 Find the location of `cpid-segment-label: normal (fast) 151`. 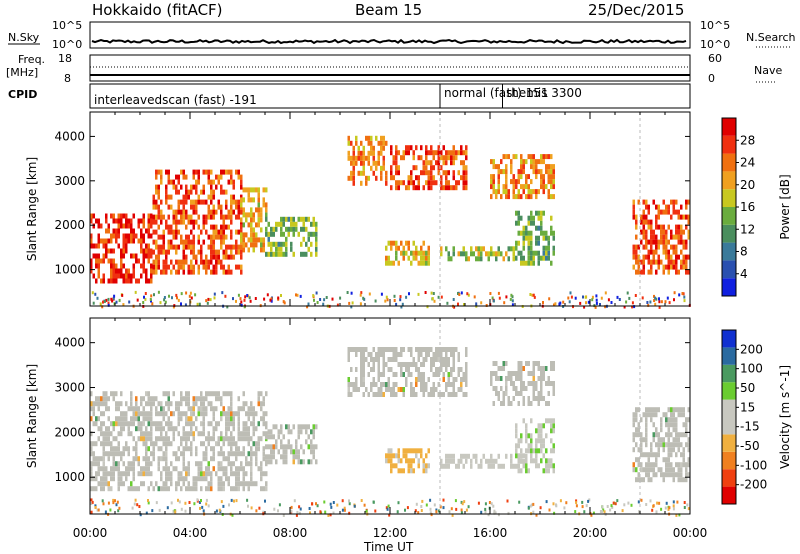

cpid-segment-label: normal (fast) 151 is located at coordinates (496, 93).